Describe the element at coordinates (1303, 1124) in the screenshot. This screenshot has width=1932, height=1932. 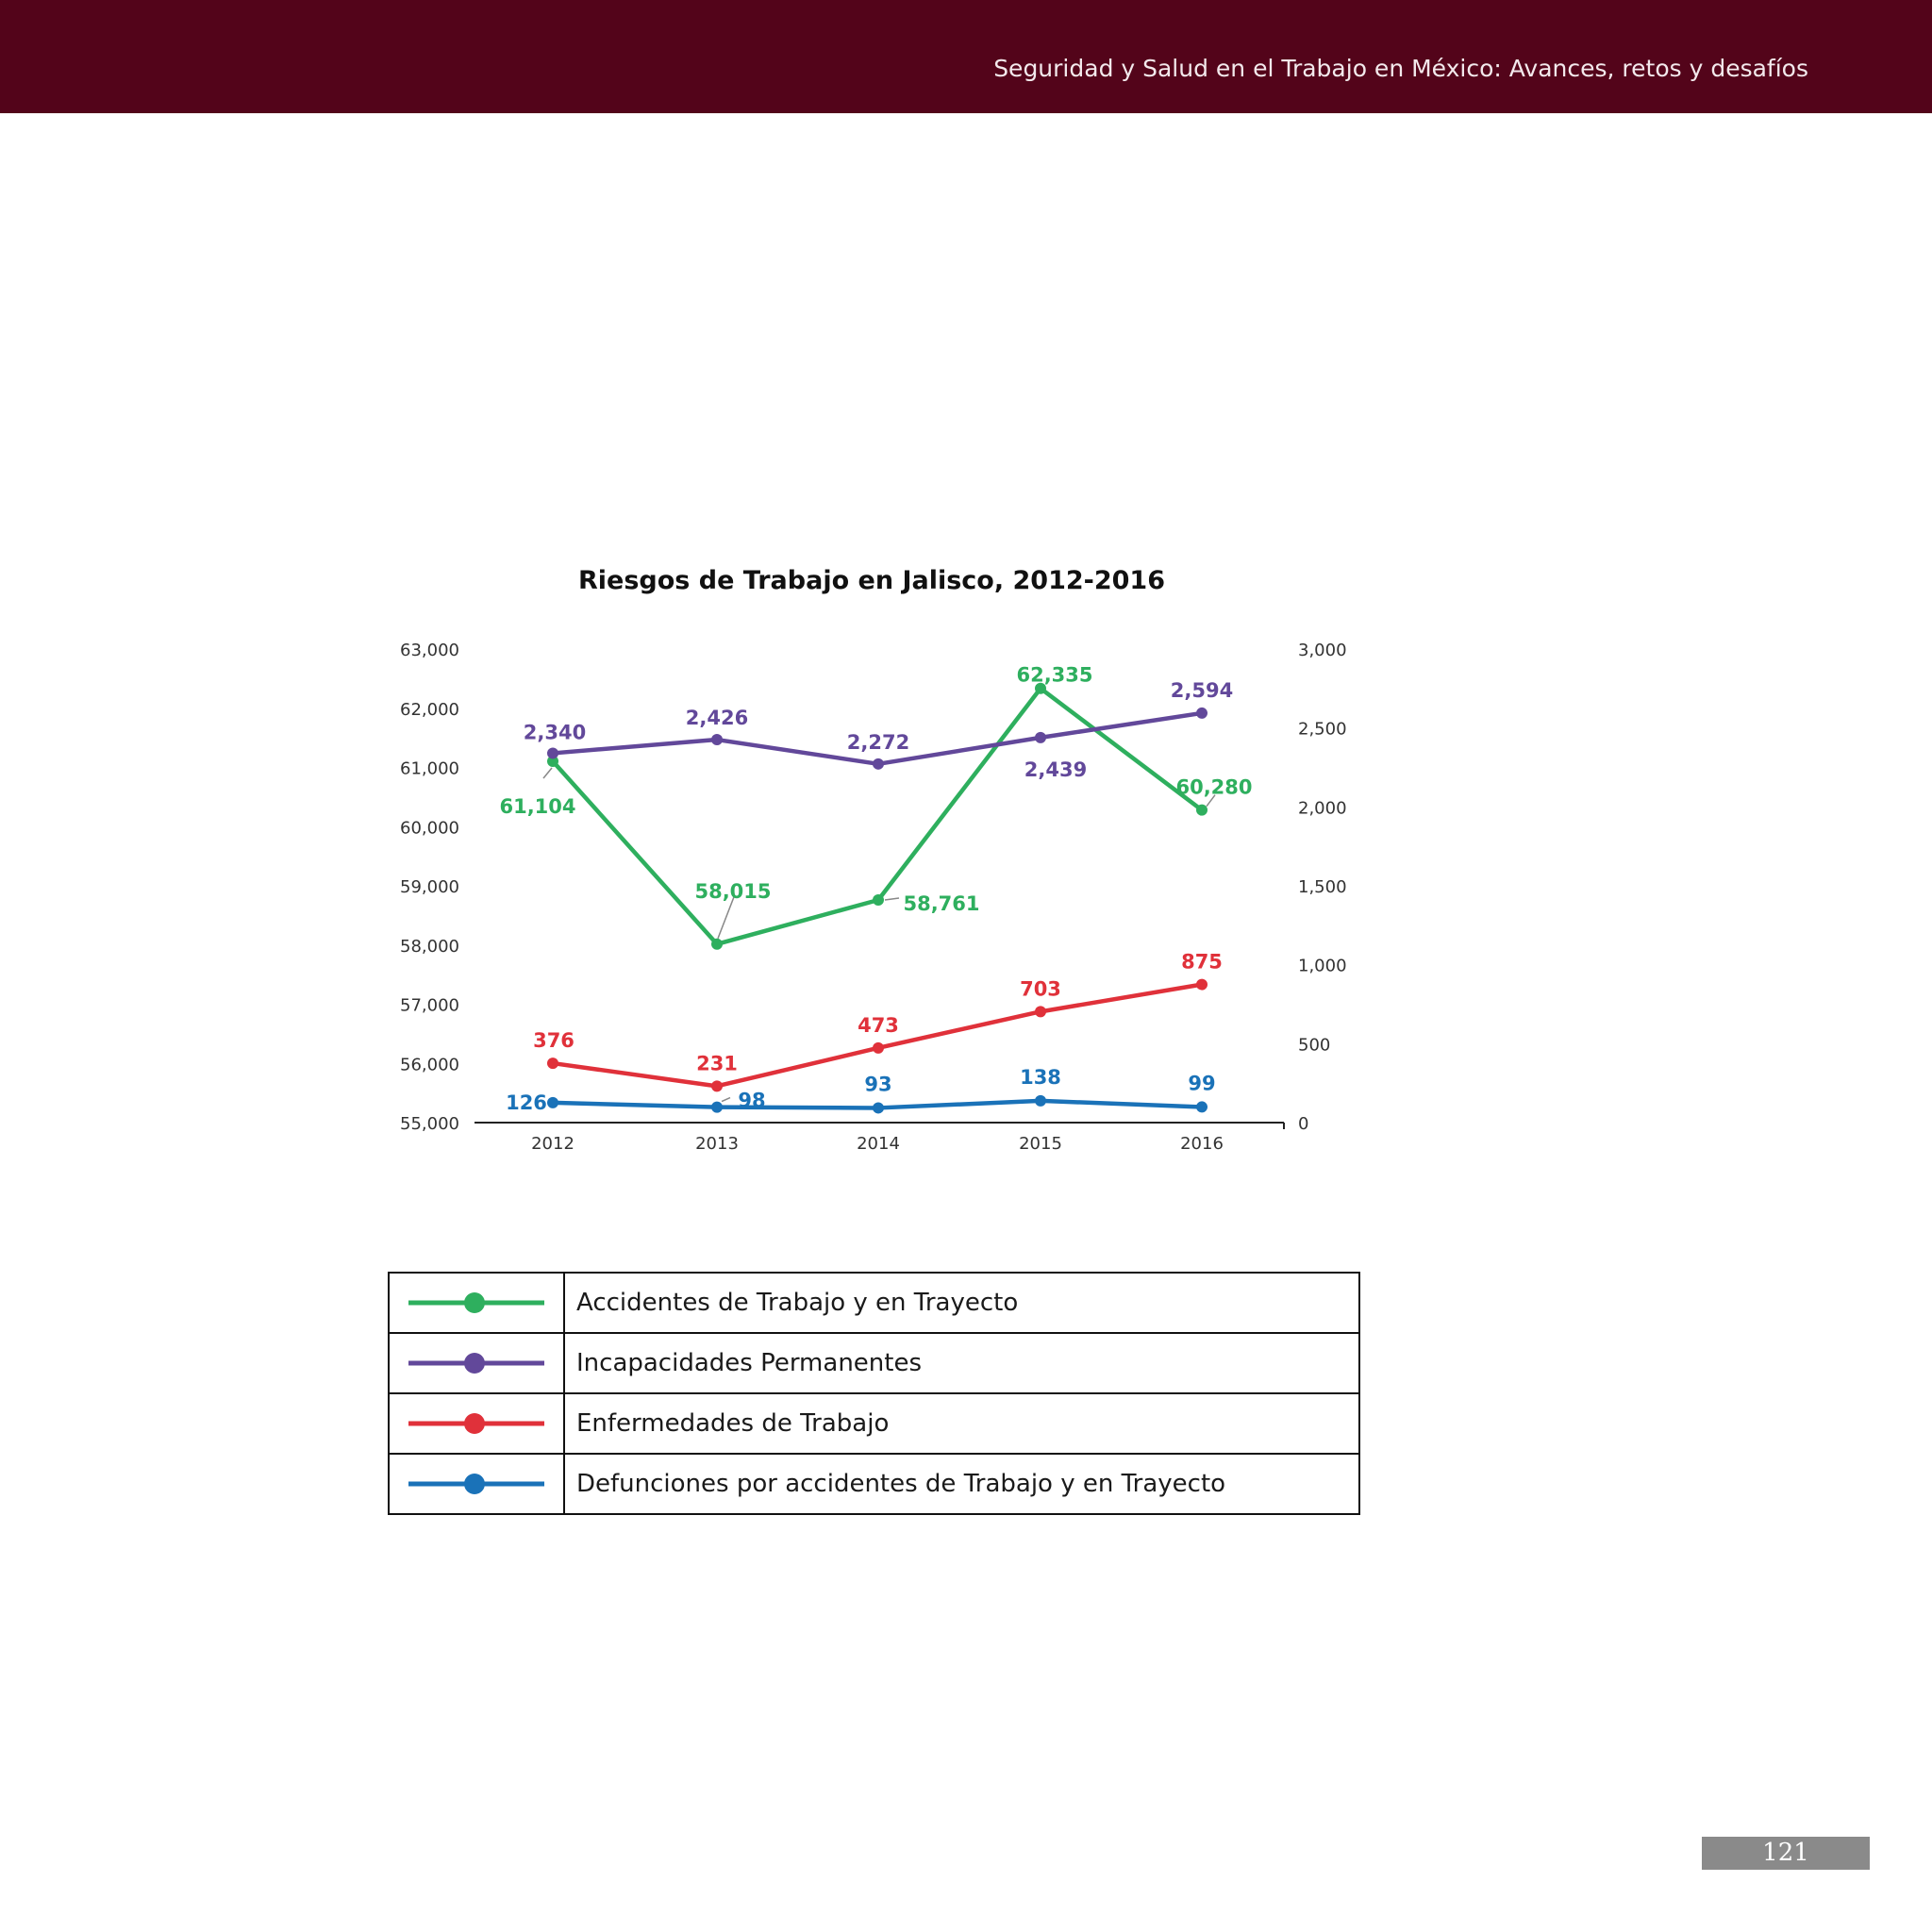
I see `y-right-tick-label: 0` at that location.